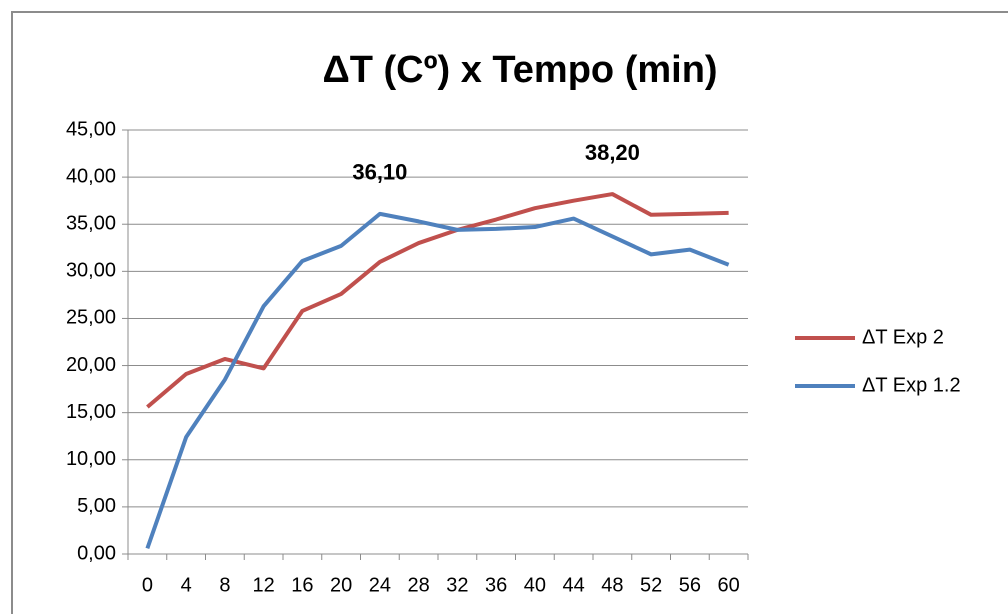  I want to click on legend-label: ΔT Exp 2, so click(903, 337).